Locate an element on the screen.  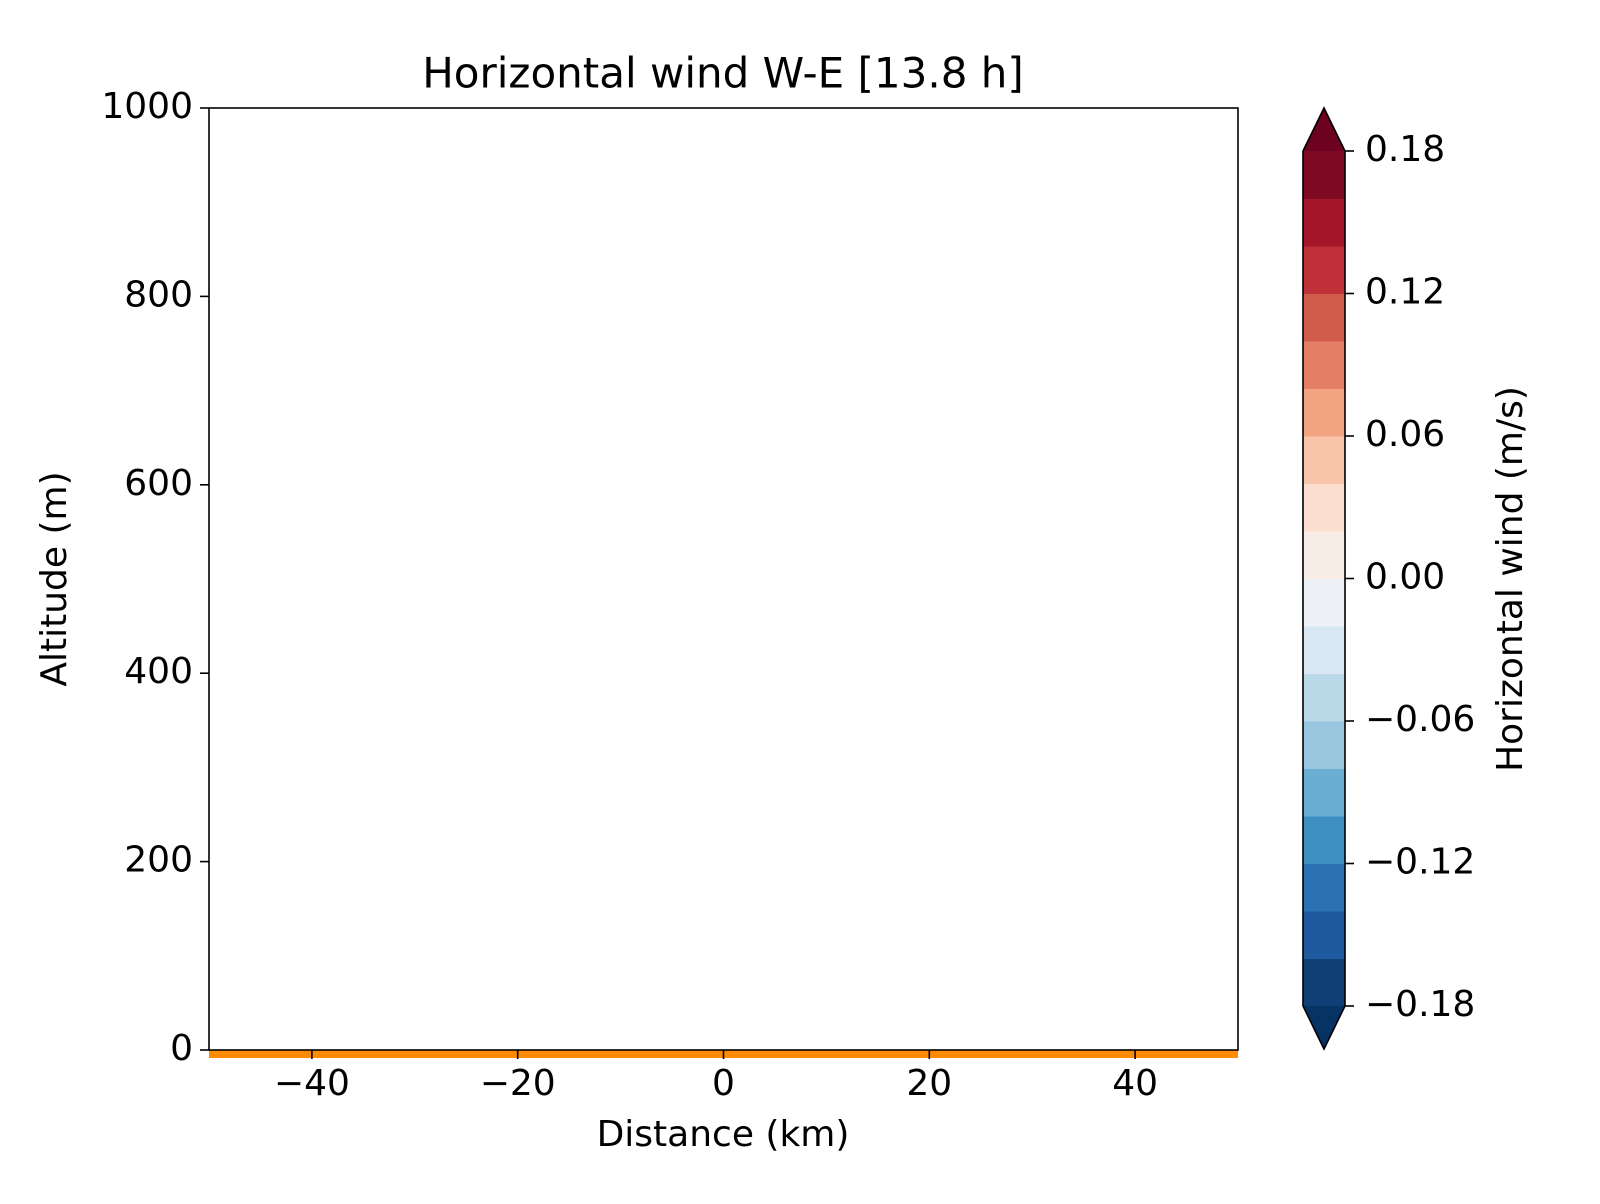
y-tick-label: 200 is located at coordinates (158, 860).